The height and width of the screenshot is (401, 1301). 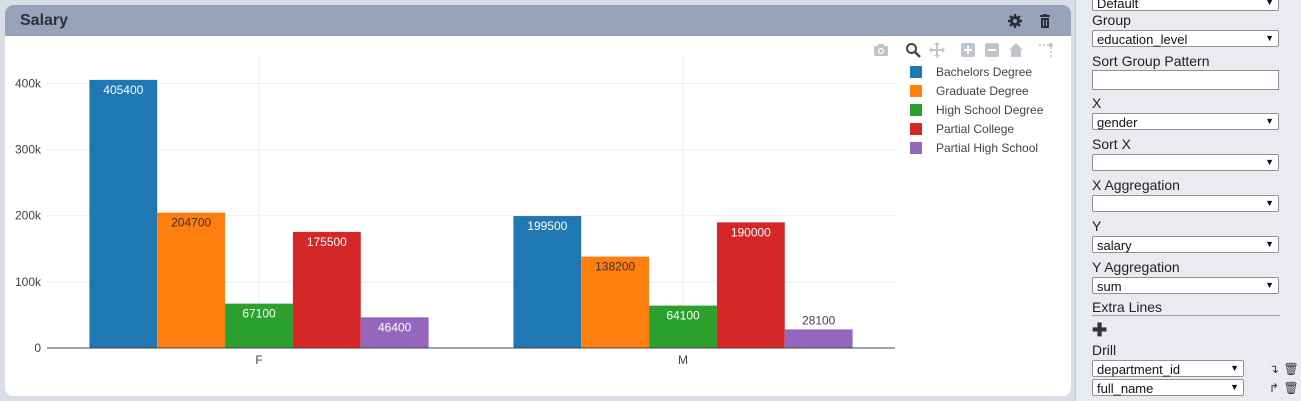 I want to click on data-label: 405400, so click(x=123, y=90).